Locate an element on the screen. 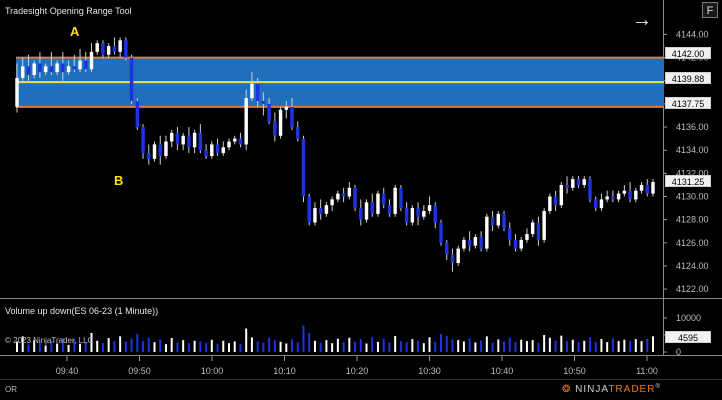 The image size is (722, 400). time-tick-label: 10:50 is located at coordinates (574, 371).